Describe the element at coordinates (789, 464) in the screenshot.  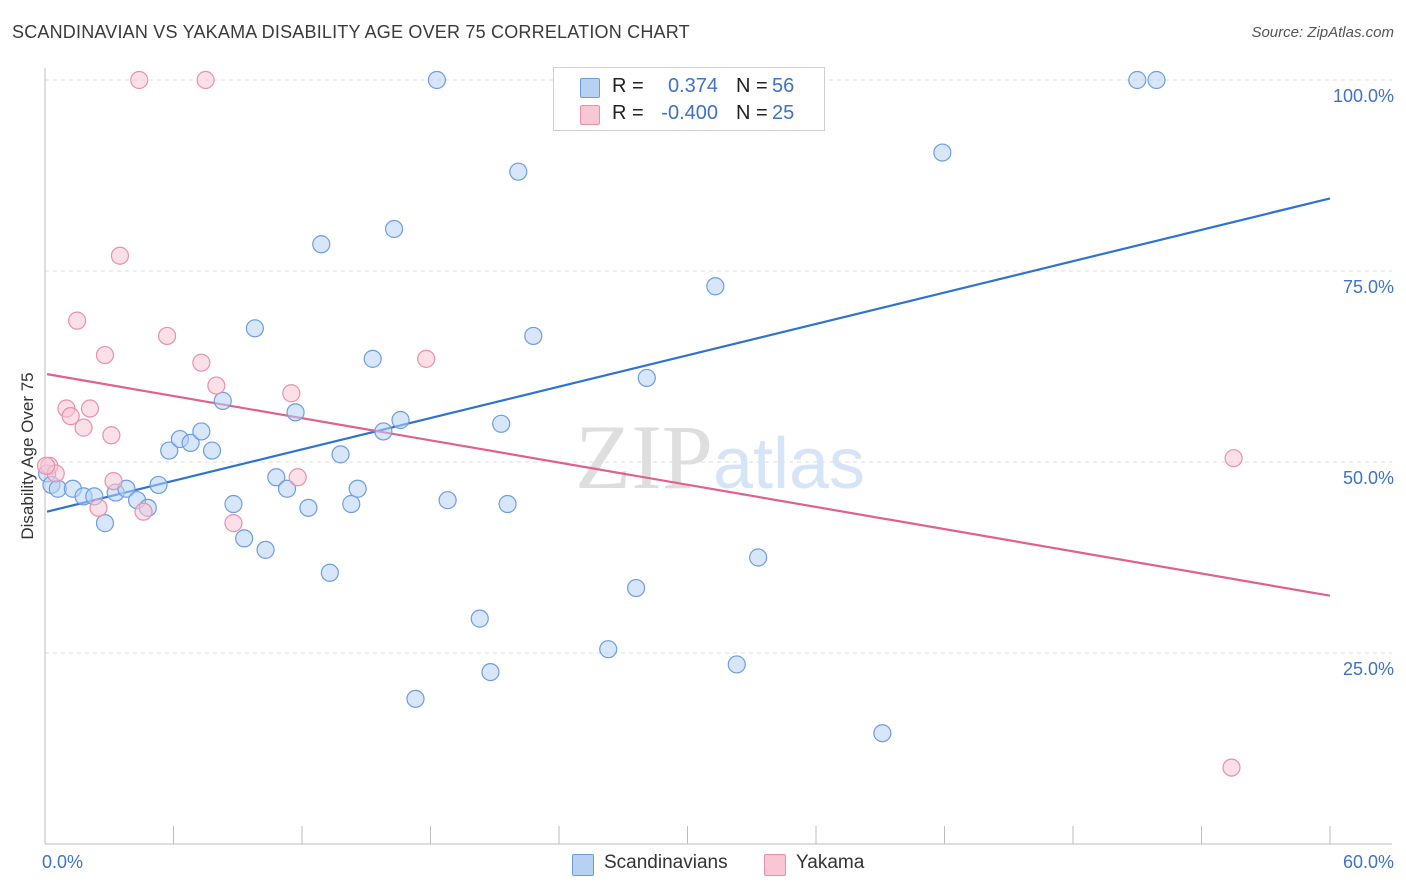
I see `watermark-atlas: atlas` at that location.